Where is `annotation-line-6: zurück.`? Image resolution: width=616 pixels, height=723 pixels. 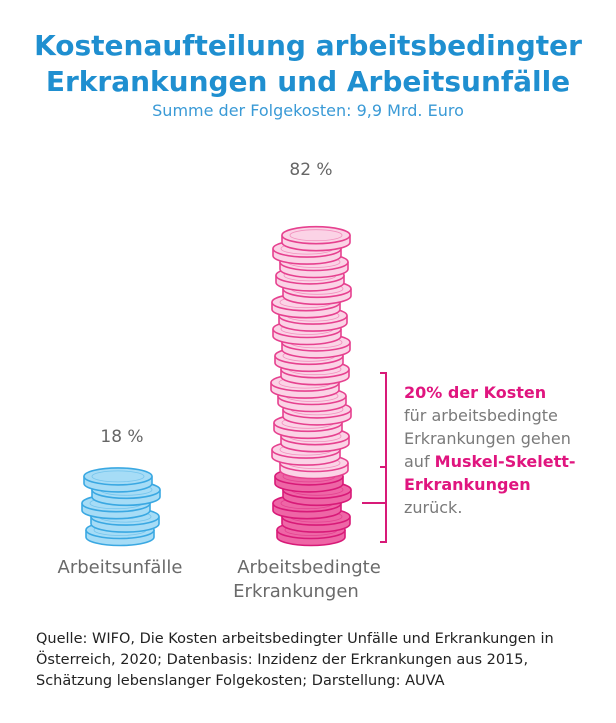 annotation-line-6: zurück. is located at coordinates (433, 507).